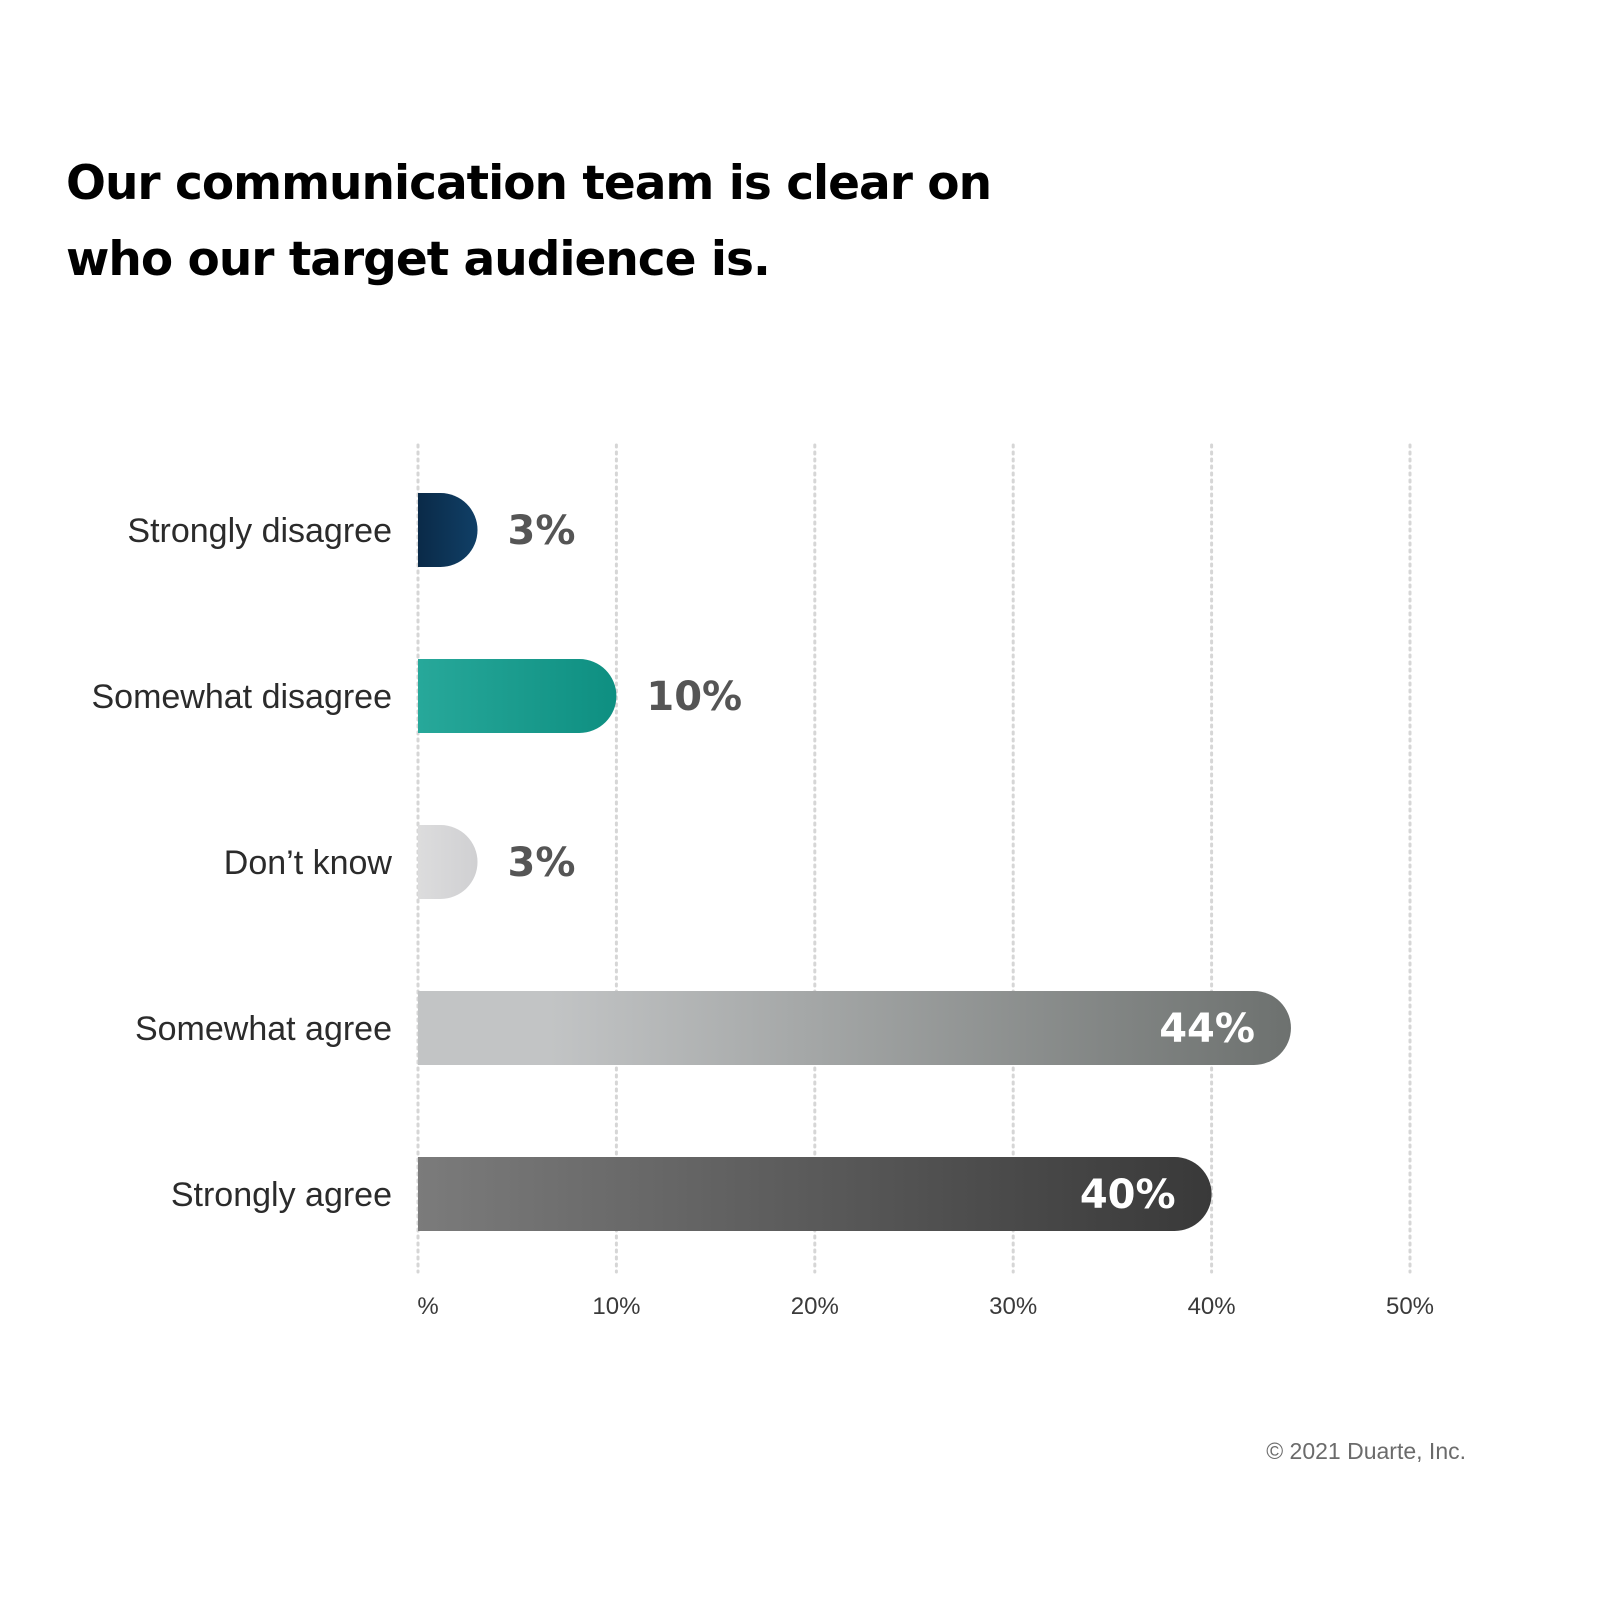 This screenshot has height=1600, width=1600. I want to click on value-label: 40%, so click(1128, 1195).